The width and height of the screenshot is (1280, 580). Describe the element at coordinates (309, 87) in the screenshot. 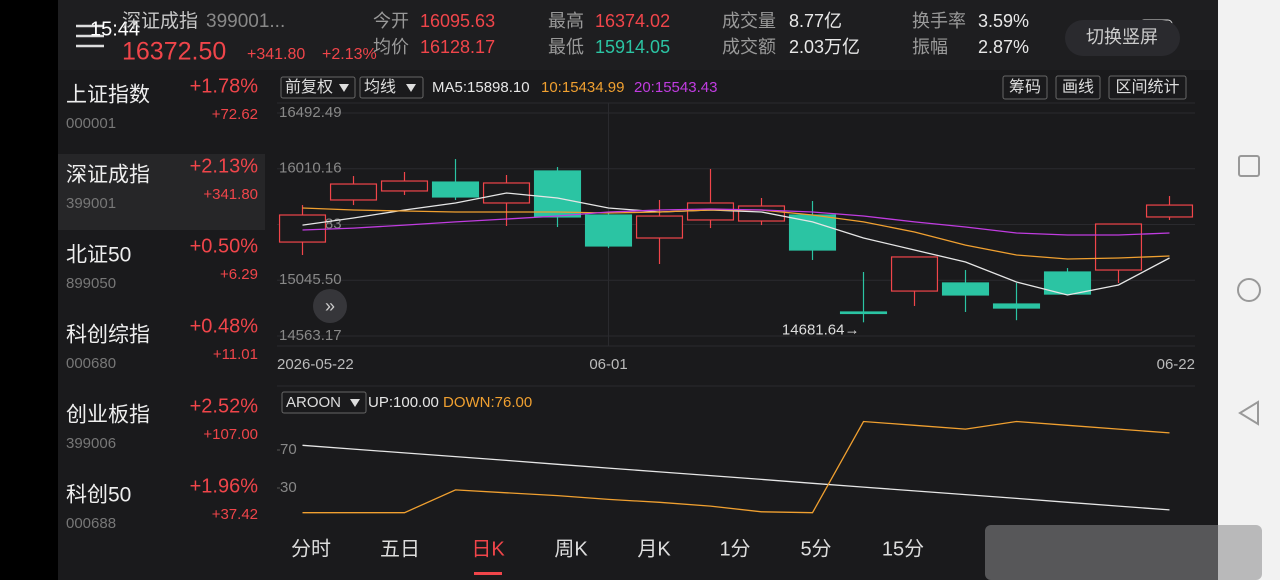

I see `adjust-label: 前复权` at that location.